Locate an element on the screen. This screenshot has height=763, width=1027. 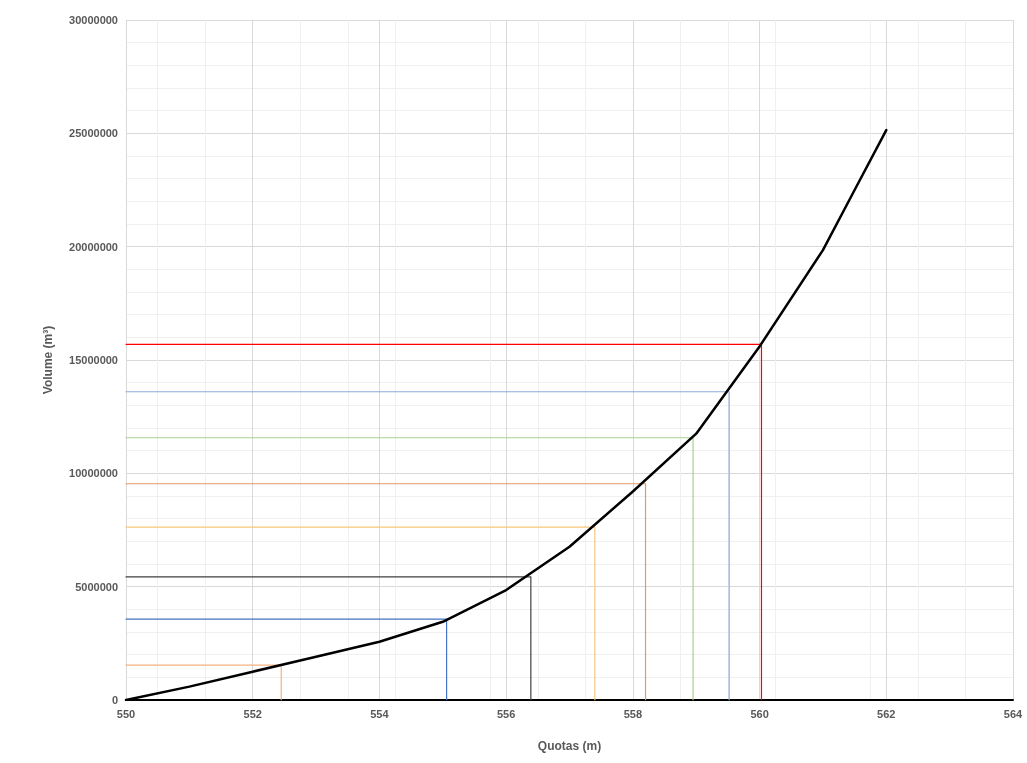
y-tick-label: 15000000 is located at coordinates (93, 360).